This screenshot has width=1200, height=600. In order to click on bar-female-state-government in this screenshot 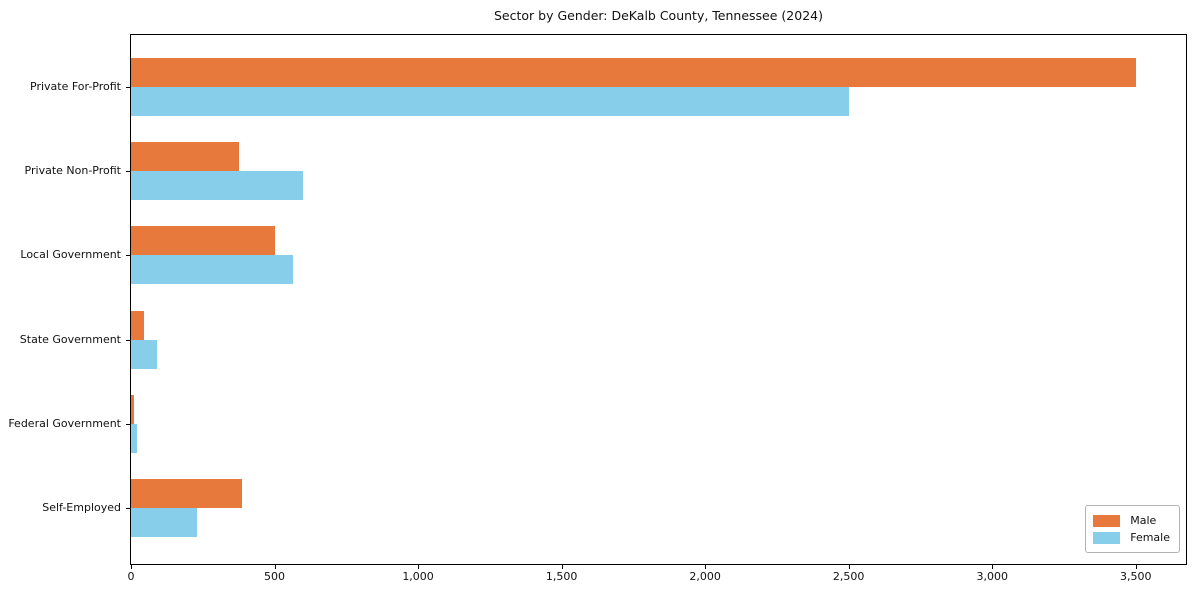, I will do `click(144, 354)`.